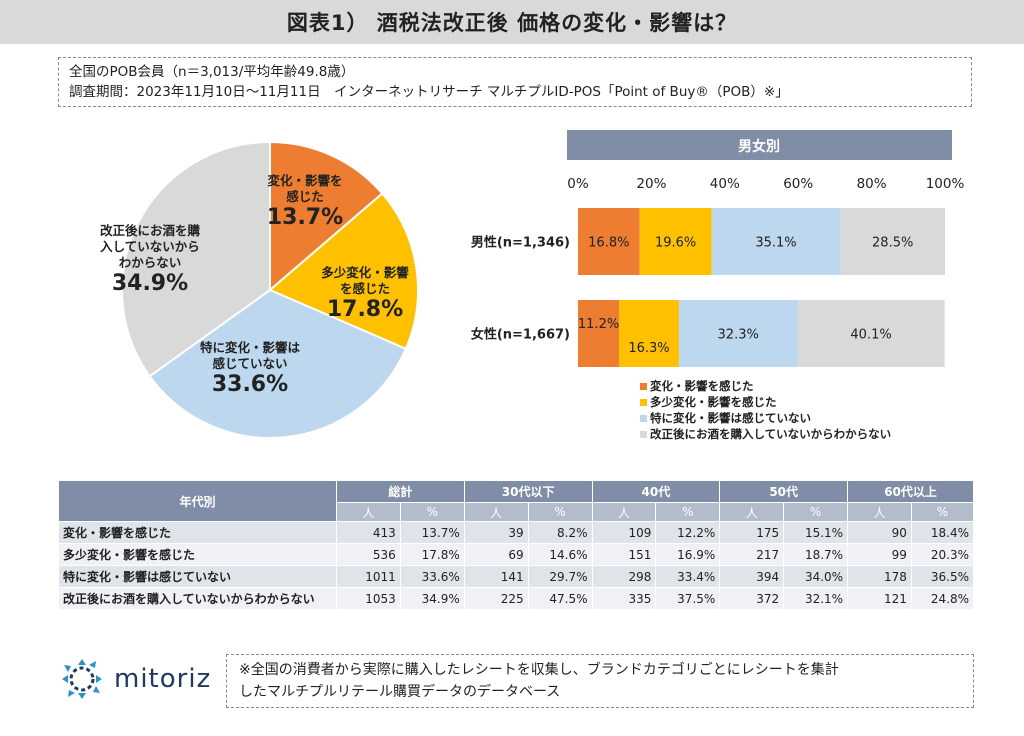 The height and width of the screenshot is (736, 1024). I want to click on pie-slice-value: 17.8%, so click(365, 309).